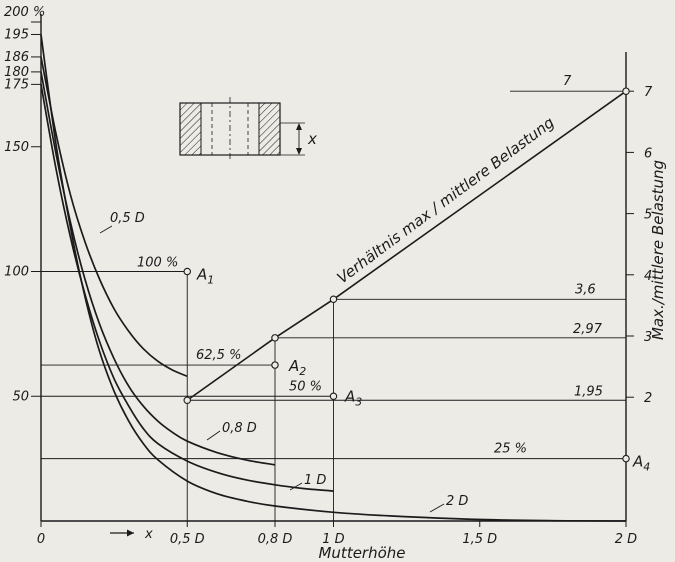 The image size is (675, 562). I want to click on y-left-tick-label: 180, so click(16, 72).